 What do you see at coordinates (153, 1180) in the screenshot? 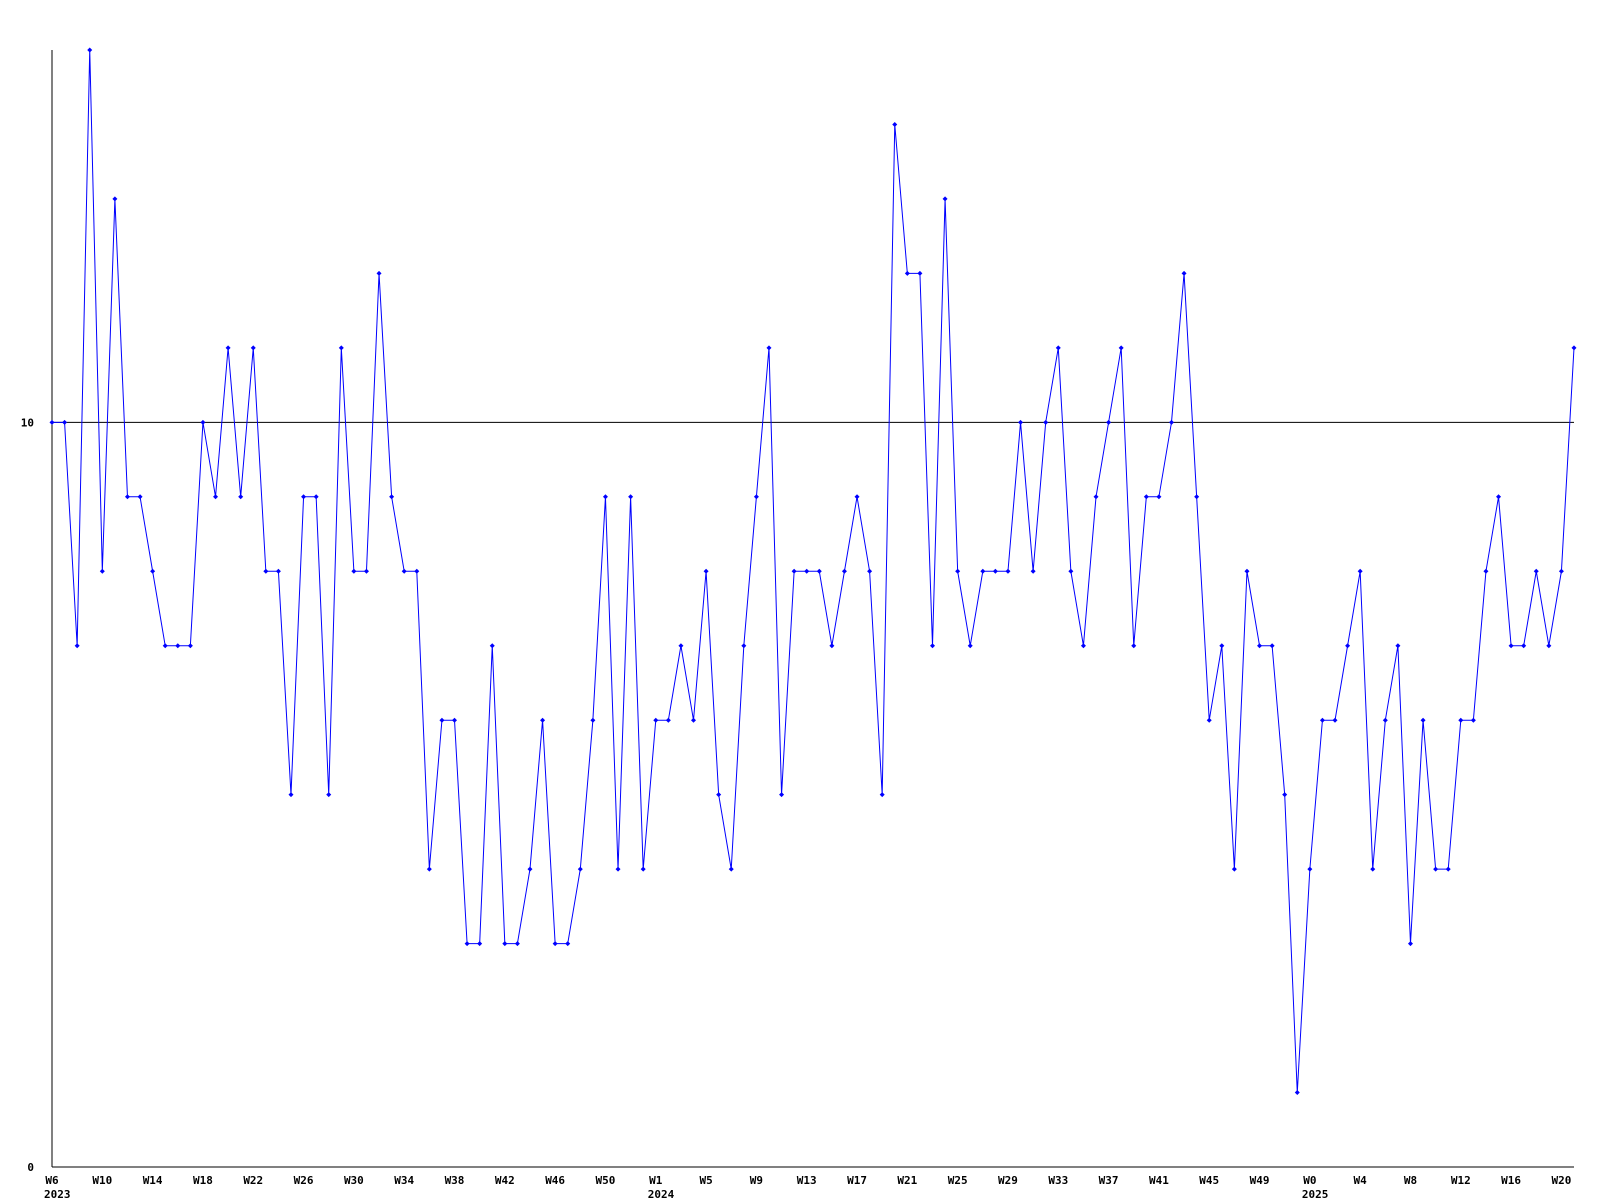
I see `x-tick-label: W14` at bounding box center [153, 1180].